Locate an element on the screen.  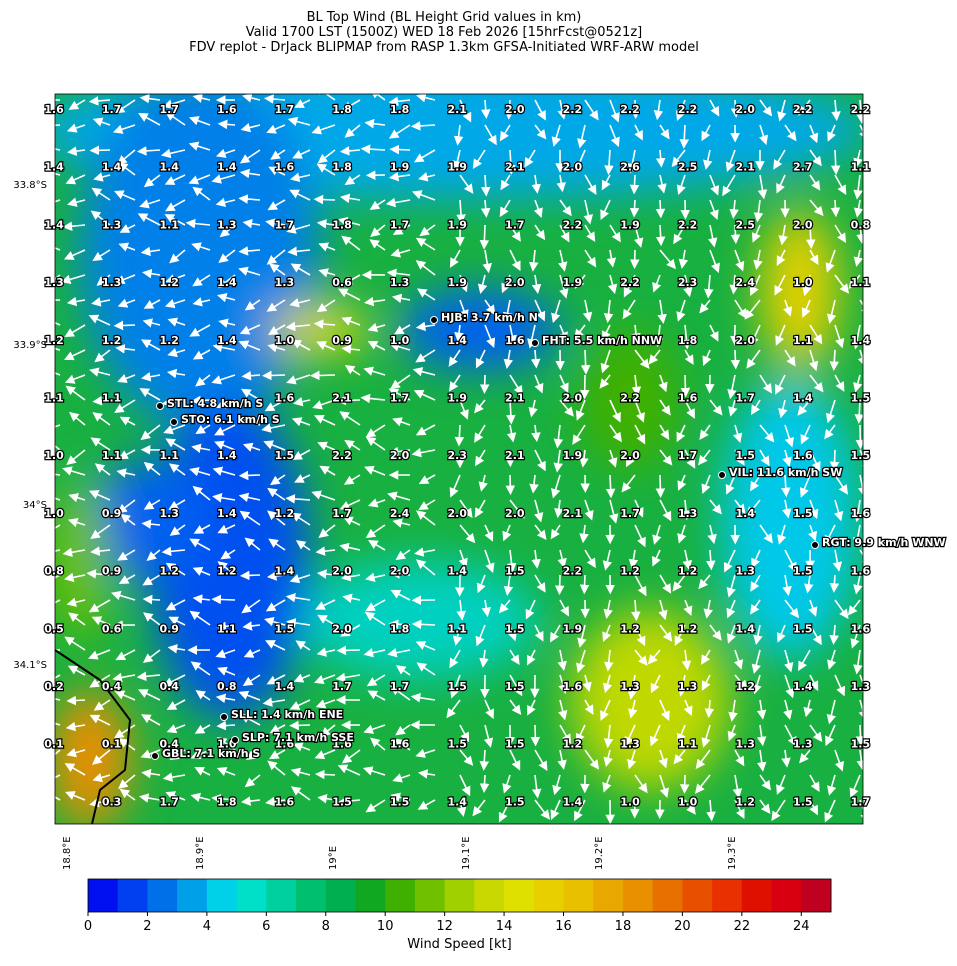
grid-value: 2.7 is located at coordinates (803, 167).